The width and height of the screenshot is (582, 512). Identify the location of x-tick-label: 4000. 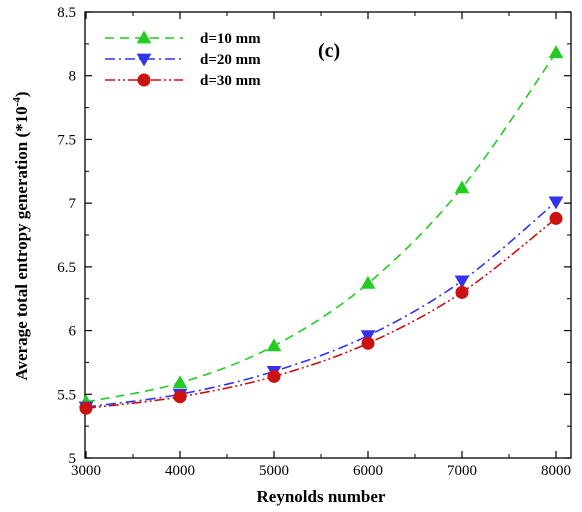
(180, 471).